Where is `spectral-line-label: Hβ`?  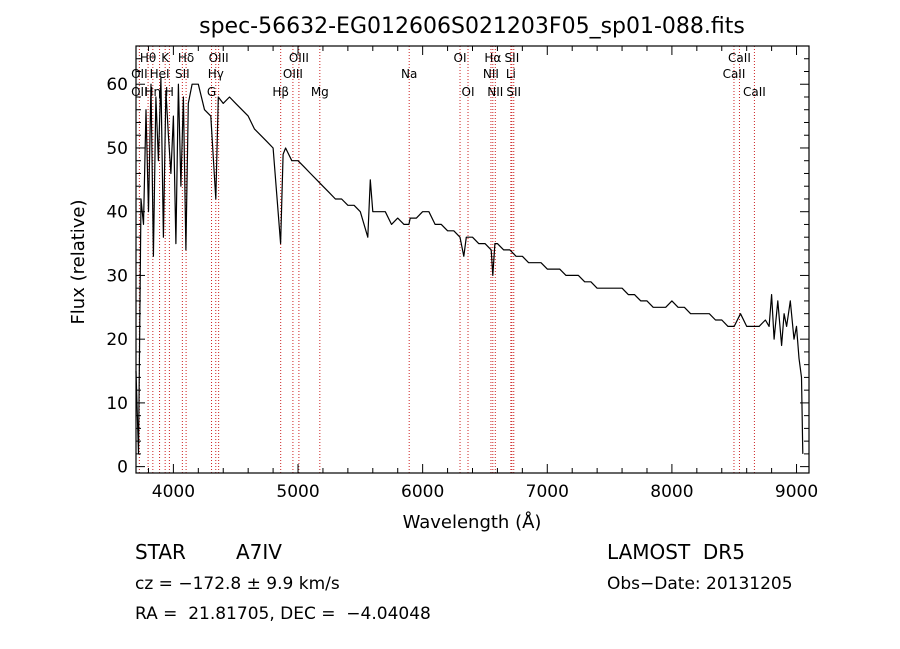
spectral-line-label: Hβ is located at coordinates (280, 92).